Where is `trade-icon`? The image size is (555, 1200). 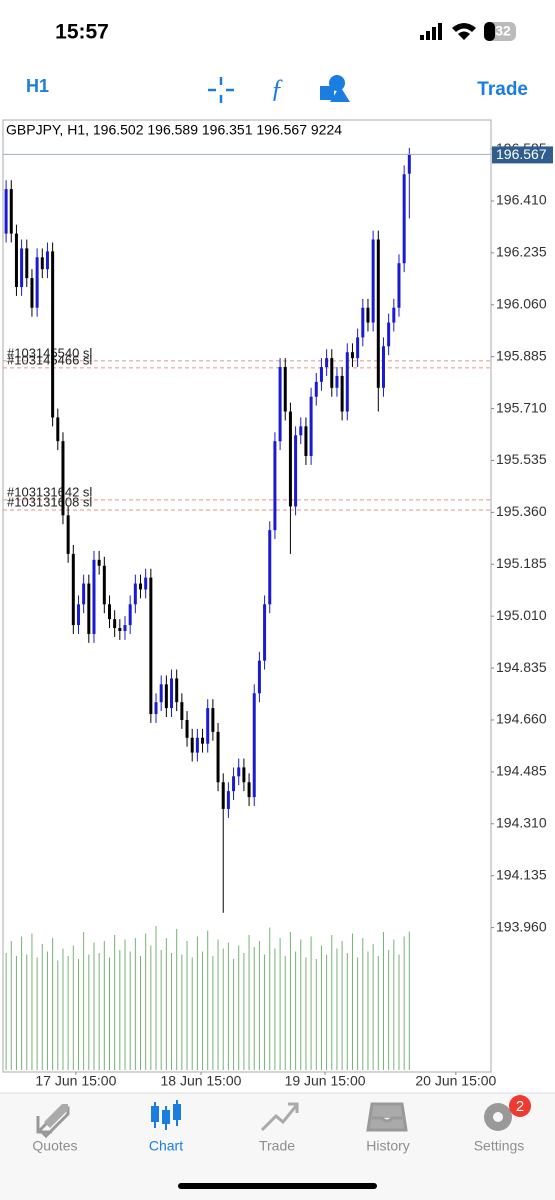
trade-icon is located at coordinates (279, 1117).